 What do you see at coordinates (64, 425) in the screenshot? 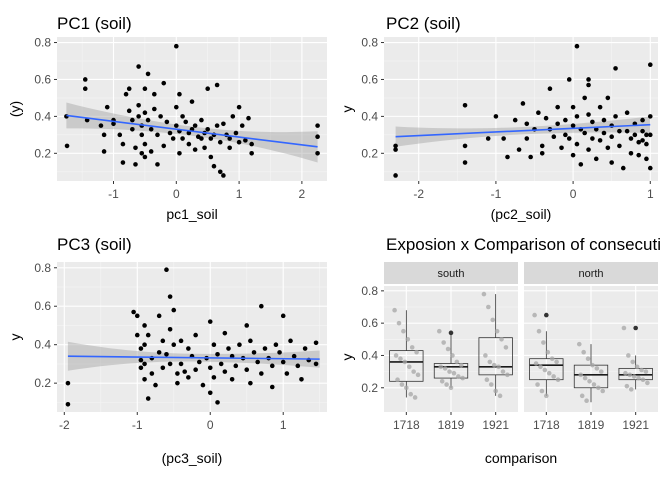
I see `x-tick-label: -2` at bounding box center [64, 425].